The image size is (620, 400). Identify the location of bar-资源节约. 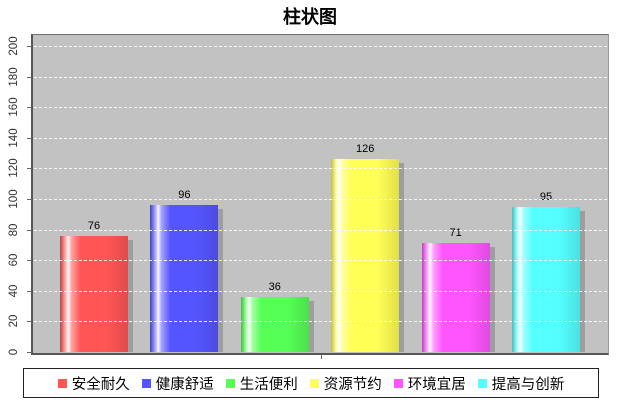
(365, 255).